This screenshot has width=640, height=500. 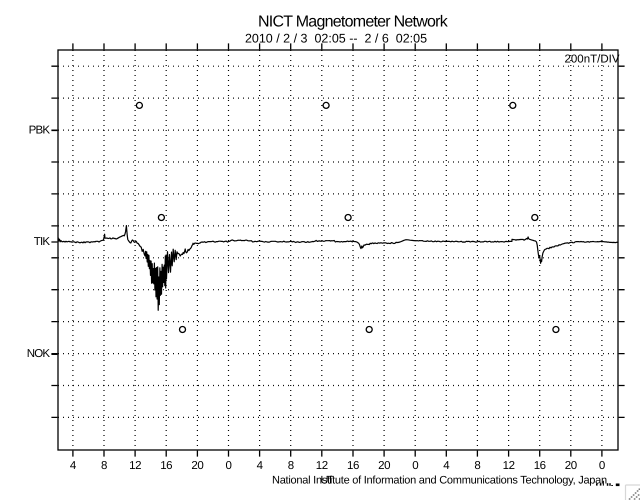 I want to click on svg-text:2010 / 2 / 3 02:05 -- 2 / 6: 2010 / 2 / 3 02:05 -- 2 / 6 02:05, so click(x=336, y=39).